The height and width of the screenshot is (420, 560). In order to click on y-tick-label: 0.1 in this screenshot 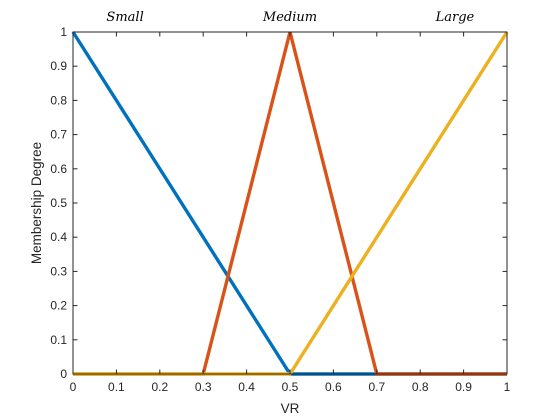, I will do `click(58, 340)`.